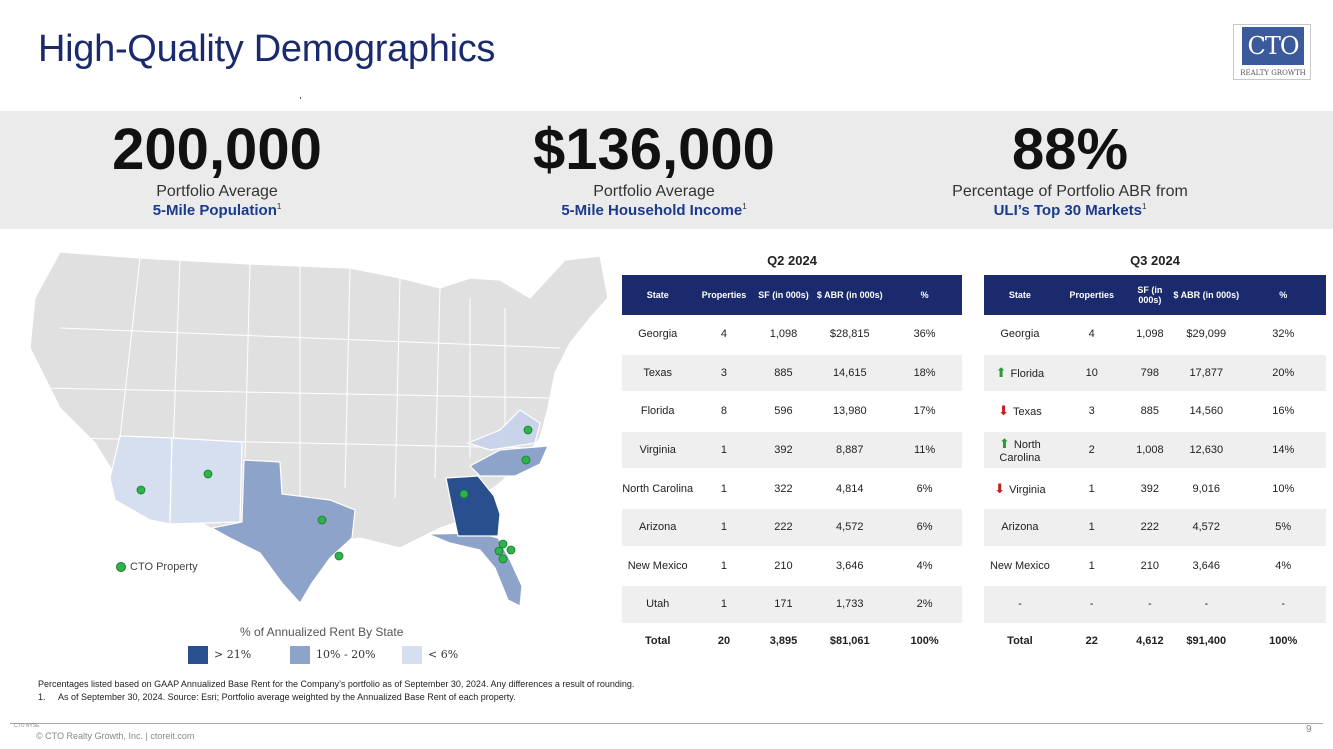 This screenshot has height=749, width=1333. Describe the element at coordinates (1150, 566) in the screenshot. I see `table-cell: 210` at that location.